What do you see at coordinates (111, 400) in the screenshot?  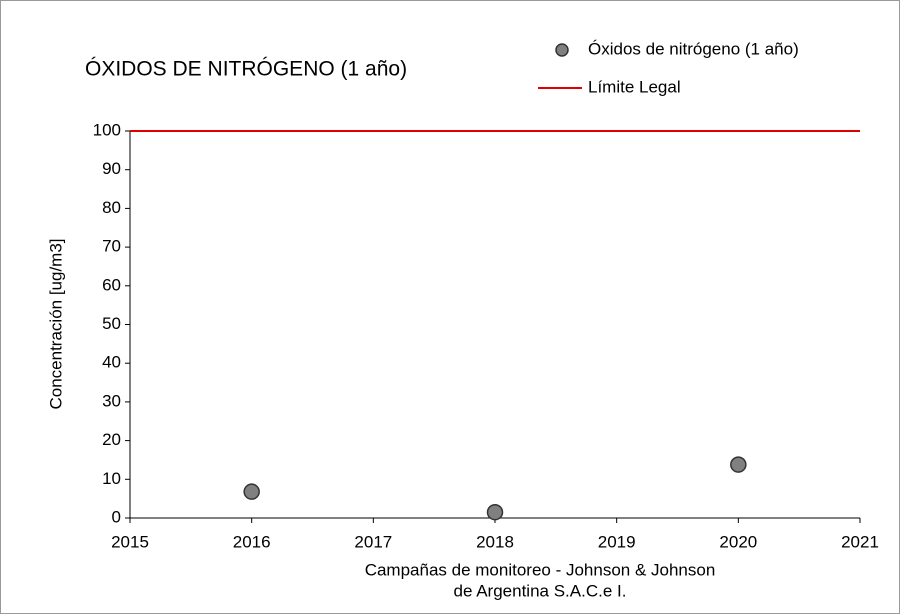 I see `y-tick-label: 30` at bounding box center [111, 400].